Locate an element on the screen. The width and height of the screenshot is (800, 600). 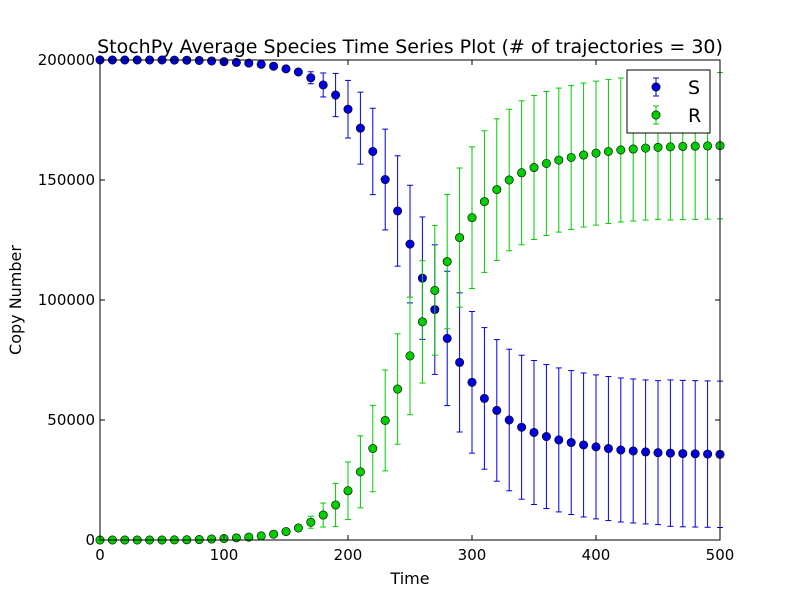
legend-label: R is located at coordinates (694, 116).